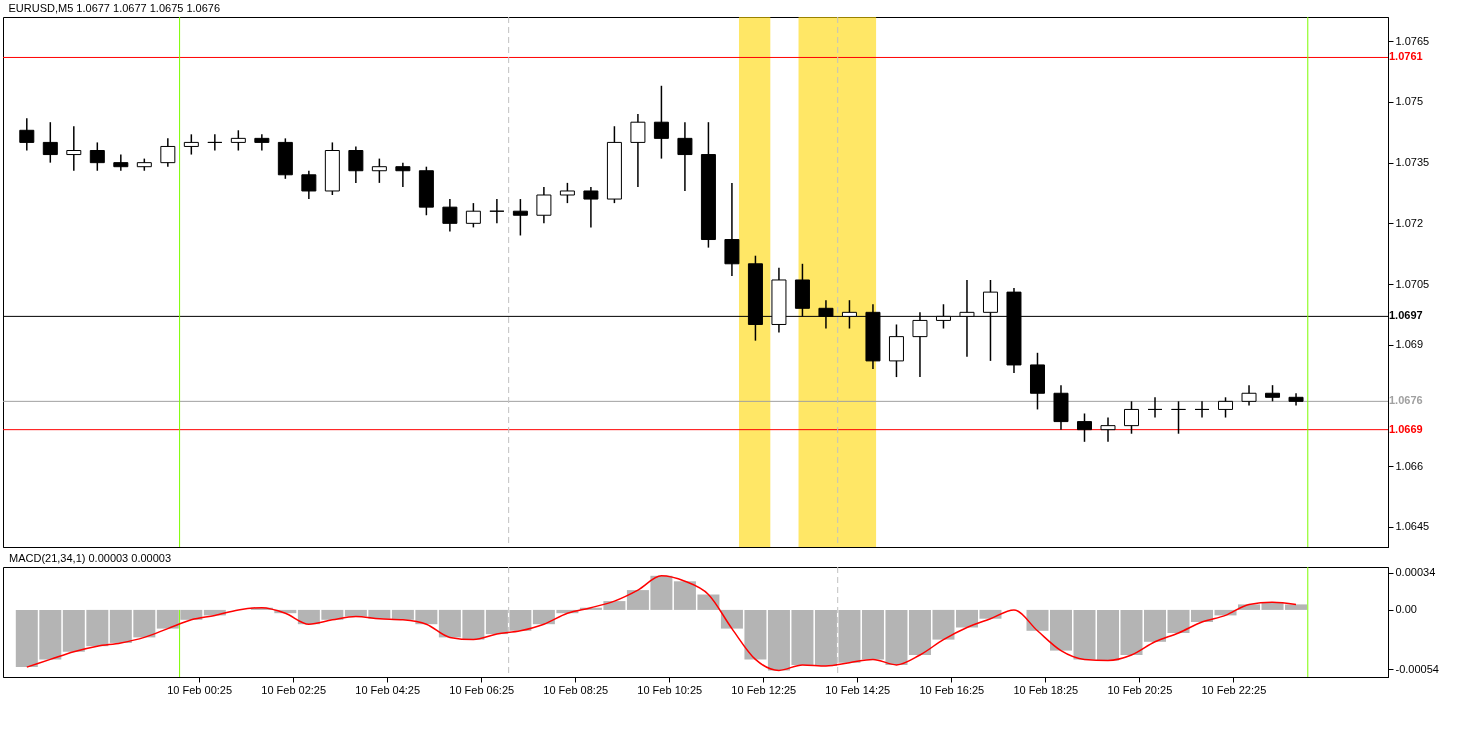 Image resolution: width=1468 pixels, height=750 pixels. Describe the element at coordinates (952, 689) in the screenshot. I see `x-tick-label: 10 Feb 16:25` at that location.